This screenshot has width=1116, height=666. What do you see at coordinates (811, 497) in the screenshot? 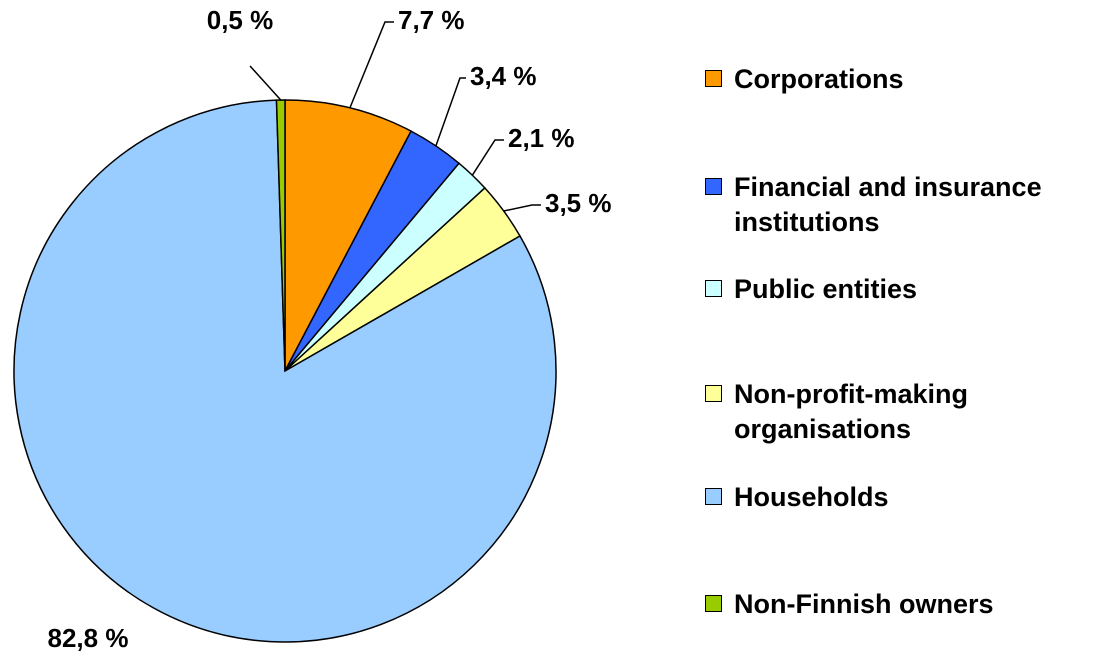
I see `legend-label: Households` at bounding box center [811, 497].